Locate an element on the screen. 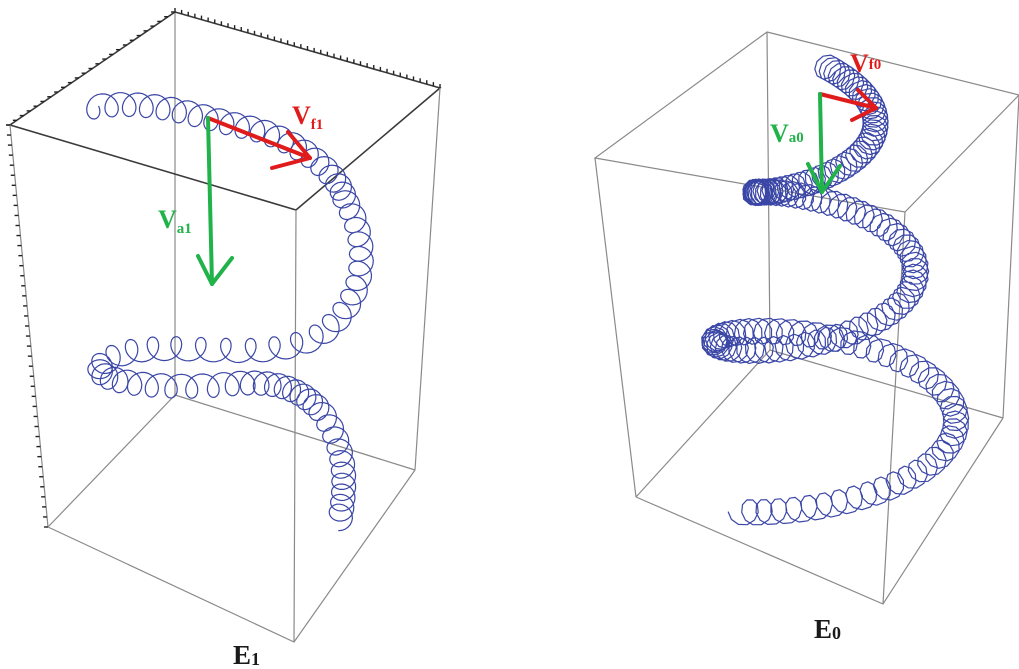 The width and height of the screenshot is (1019, 669). caption-left: E1 is located at coordinates (246, 654).